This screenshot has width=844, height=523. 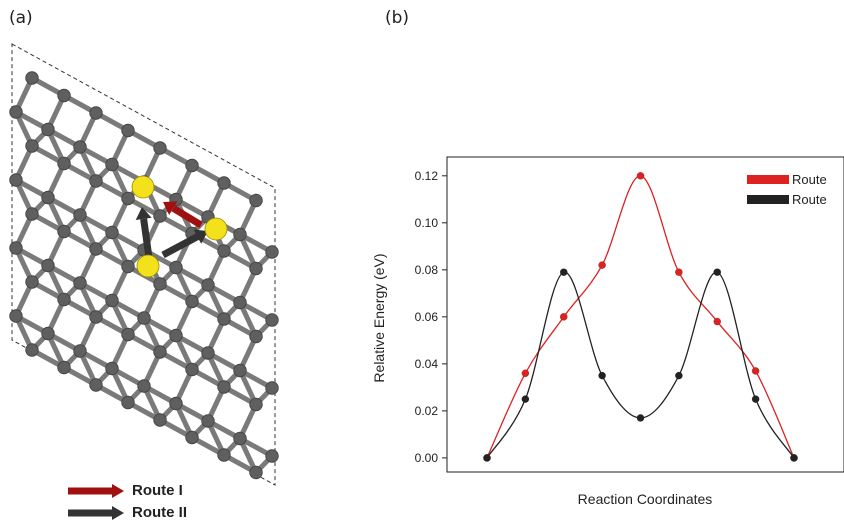 I want to click on y-axis-label: Relative Energy (eV), so click(x=379, y=317).